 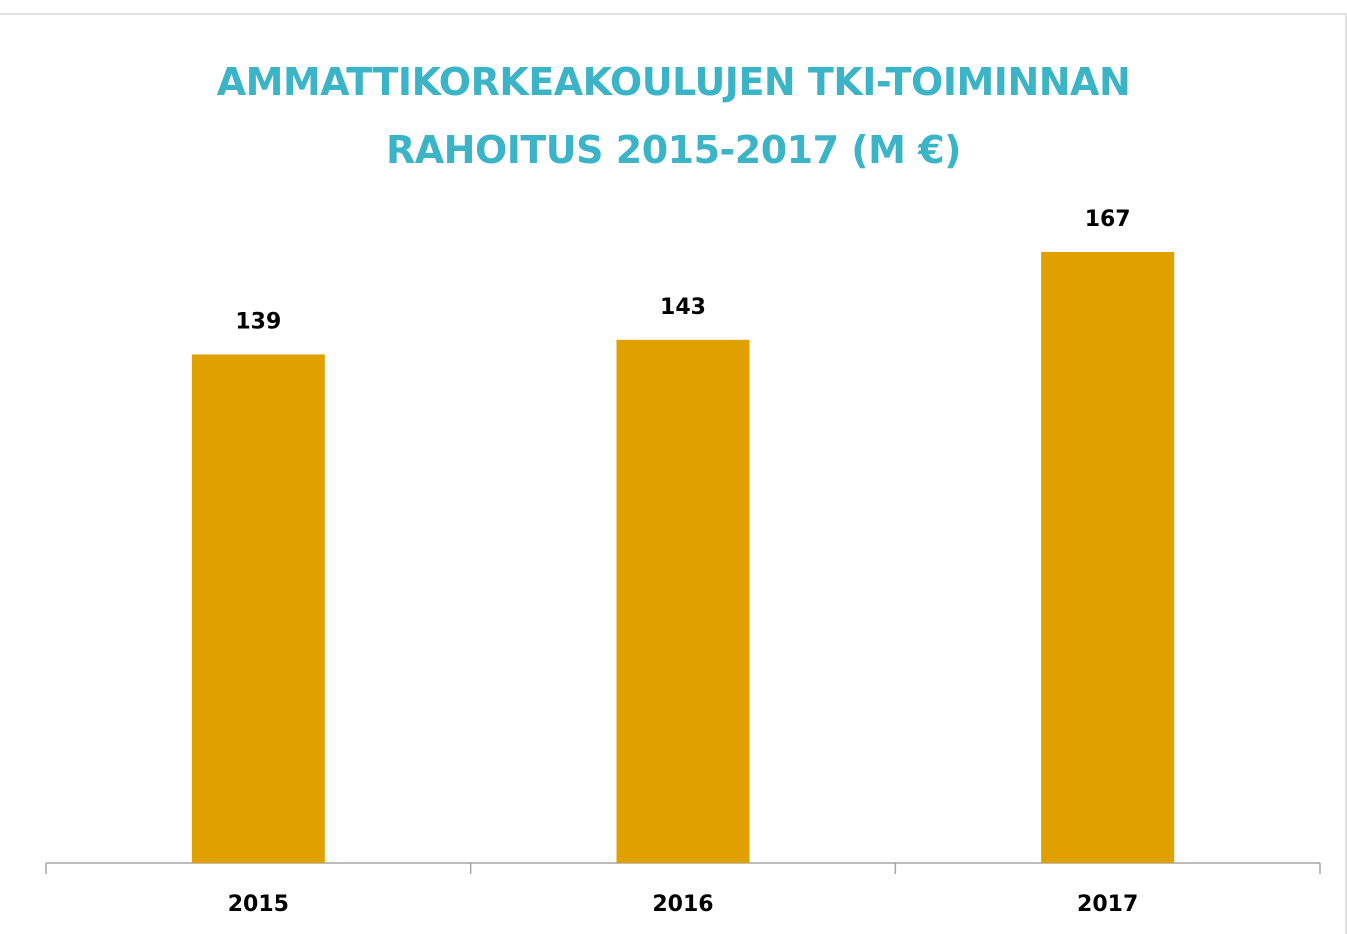 I want to click on x-tick-label: 2016, so click(x=682, y=904).